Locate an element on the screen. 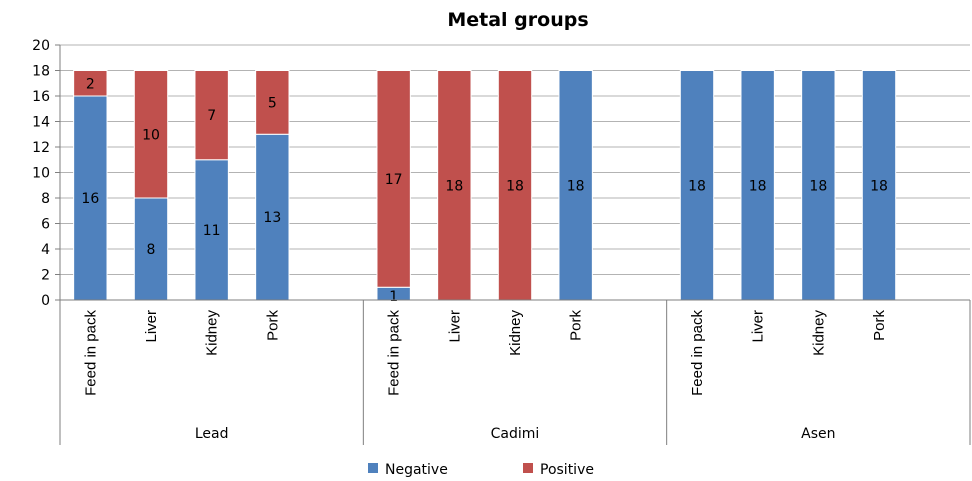 The height and width of the screenshot is (481, 972). legend-label: Positive is located at coordinates (567, 470).